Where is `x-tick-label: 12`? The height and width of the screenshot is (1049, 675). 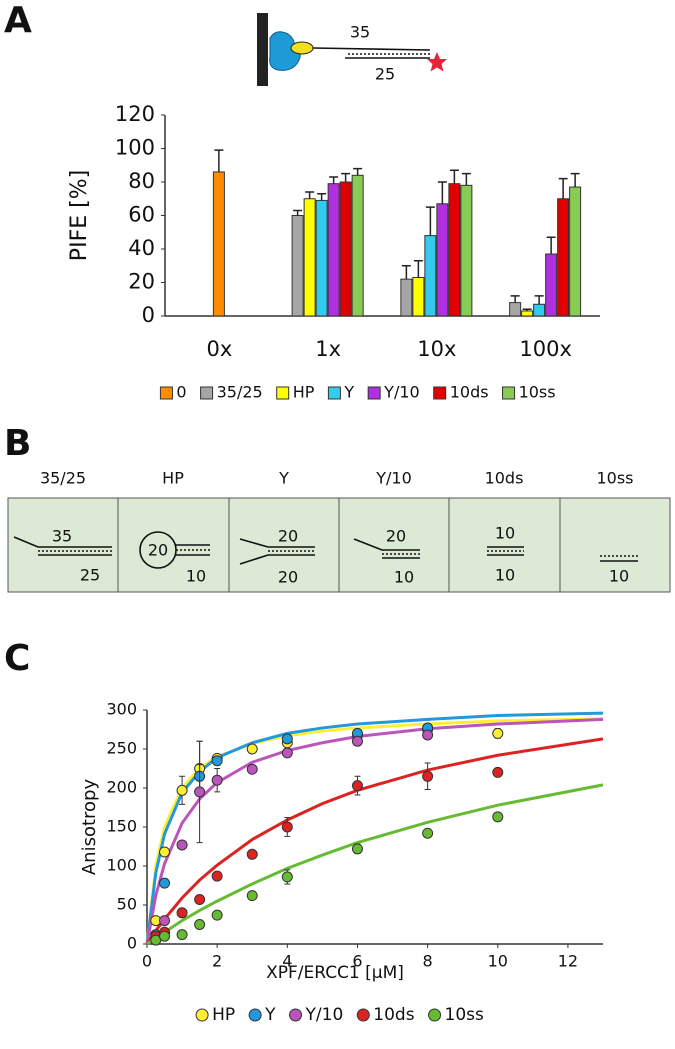 x-tick-label: 12 is located at coordinates (568, 961).